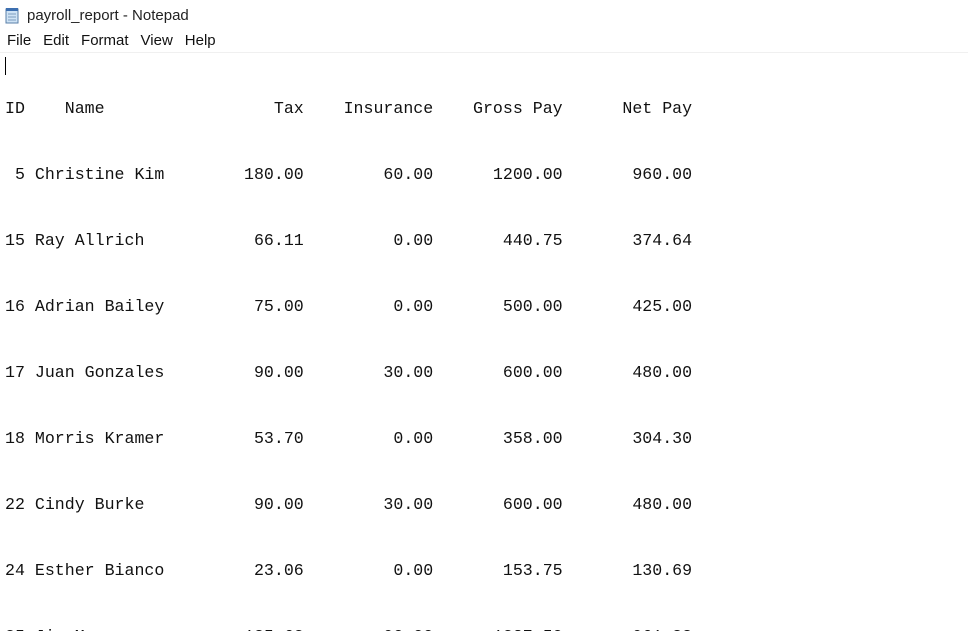  I want to click on menu-format: Format, so click(105, 40).